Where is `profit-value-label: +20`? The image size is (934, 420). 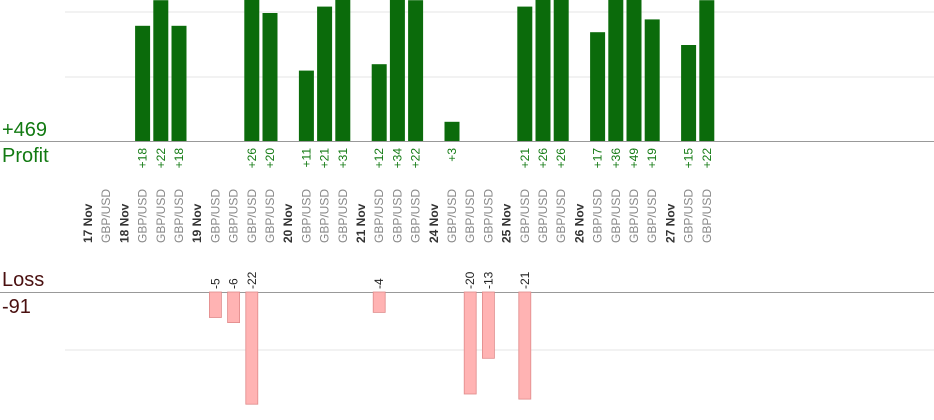 profit-value-label: +20 is located at coordinates (270, 158).